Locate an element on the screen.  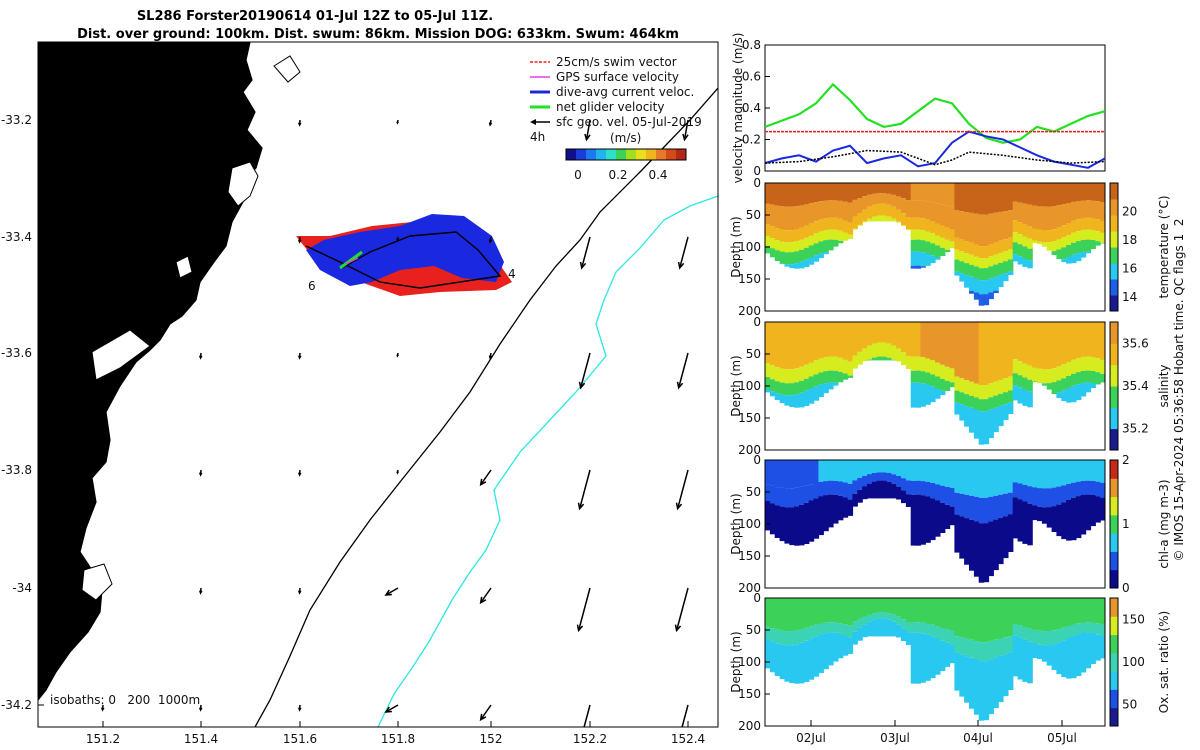
depth-tick: 0 is located at coordinates (757, 183).